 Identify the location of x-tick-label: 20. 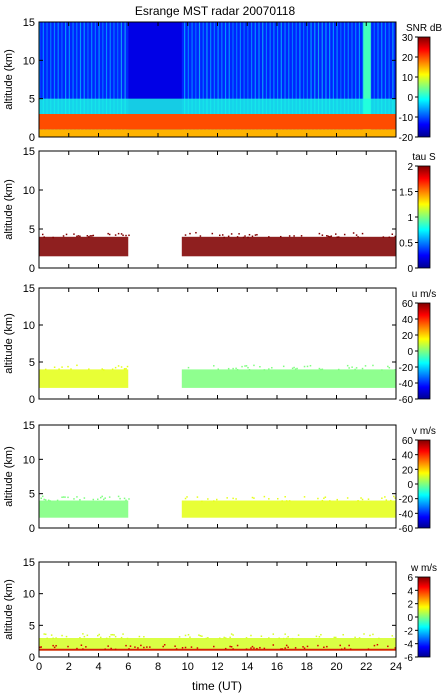
(336, 667).